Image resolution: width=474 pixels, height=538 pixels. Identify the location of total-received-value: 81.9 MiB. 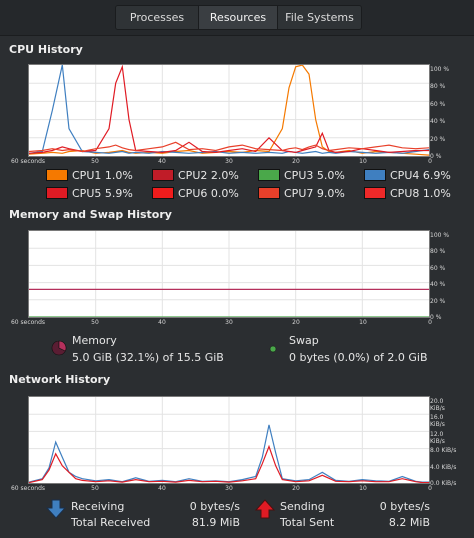
(215, 522).